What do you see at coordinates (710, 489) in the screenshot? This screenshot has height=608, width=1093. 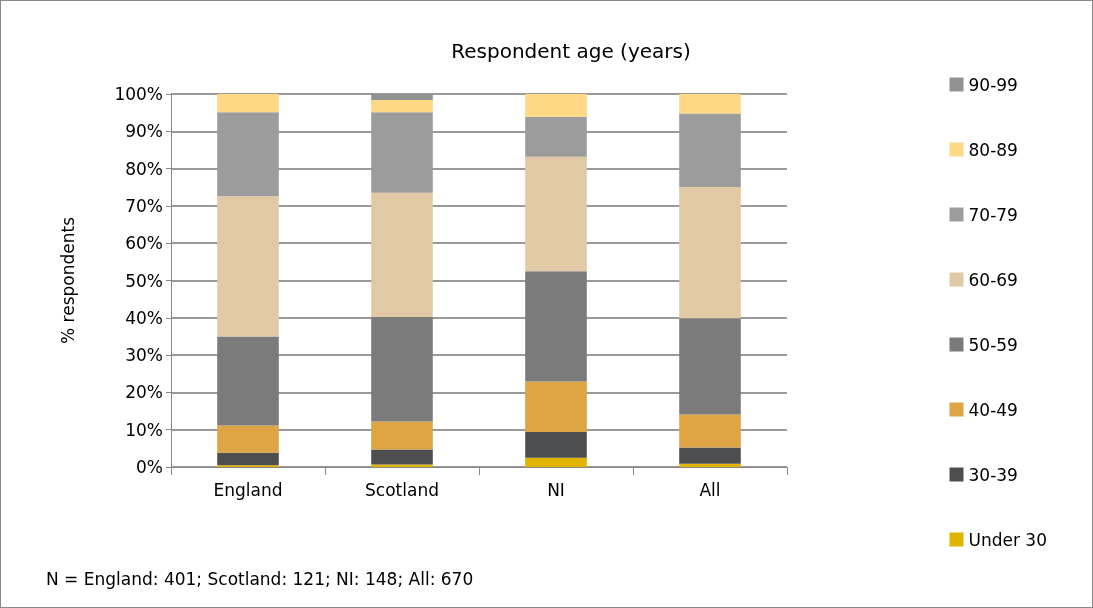 I see `x-tick-label: All` at bounding box center [710, 489].